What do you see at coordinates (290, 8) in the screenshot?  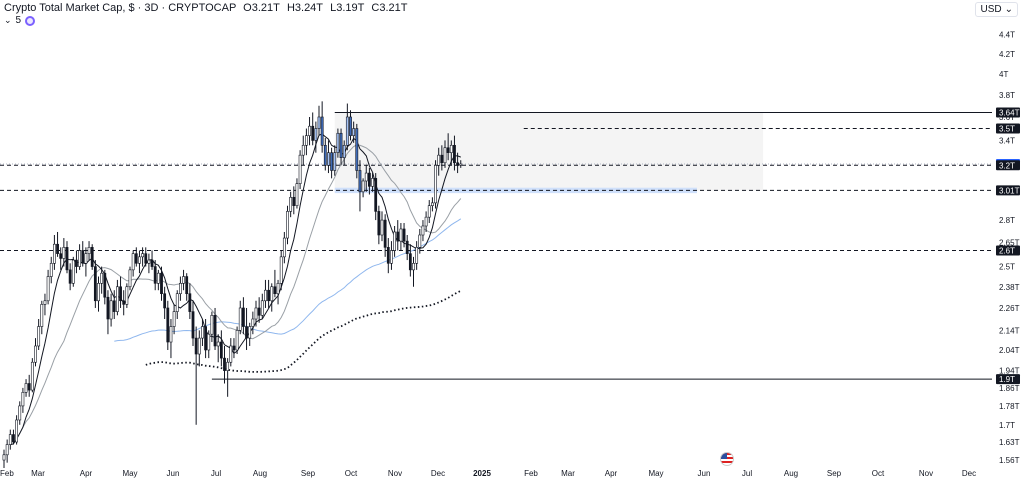 I see `ohlc-high-key: H` at bounding box center [290, 8].